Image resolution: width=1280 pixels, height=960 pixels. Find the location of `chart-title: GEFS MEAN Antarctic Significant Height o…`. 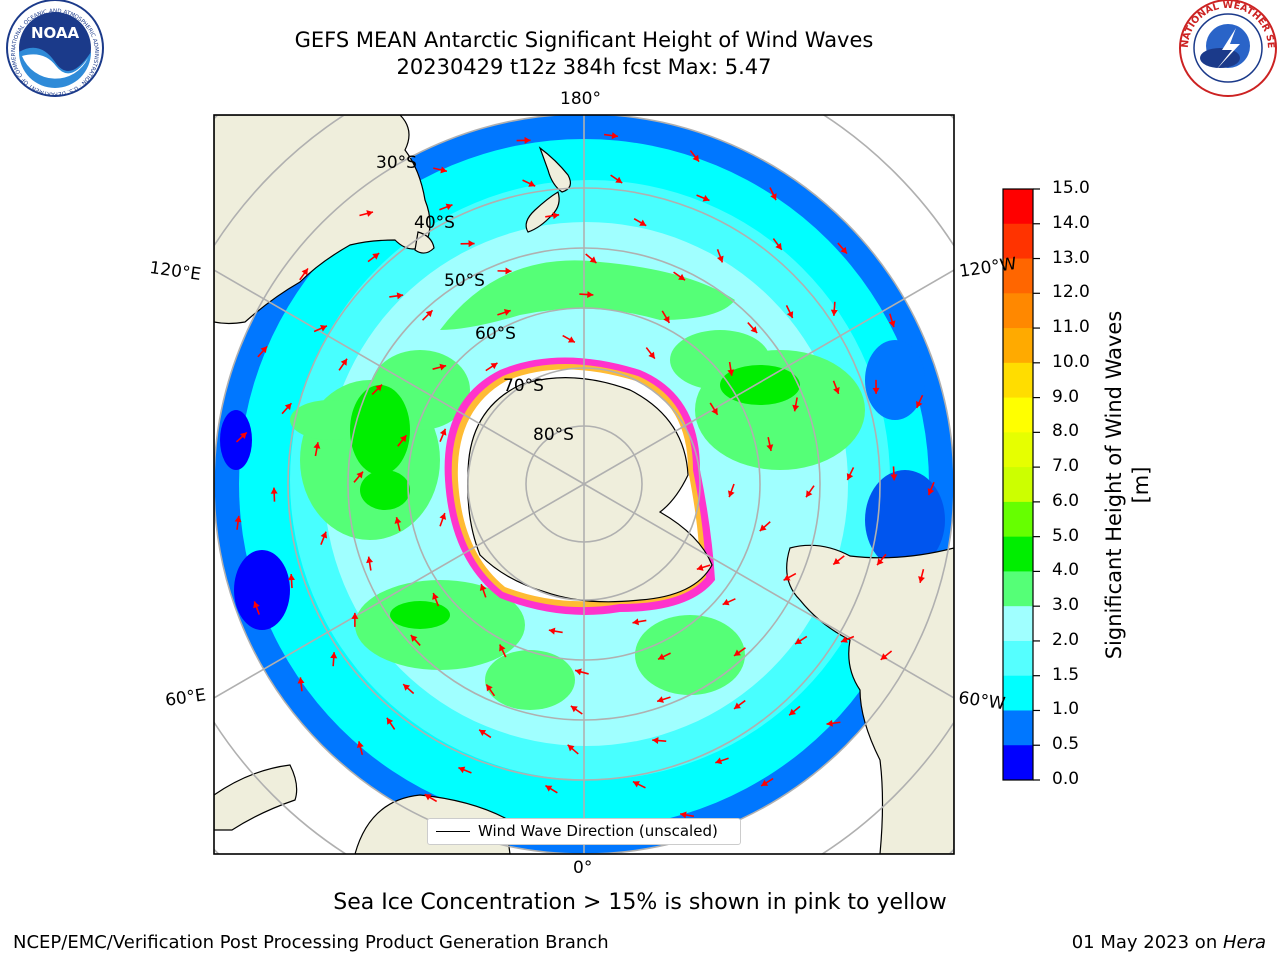

chart-title: GEFS MEAN Antarctic Significant Height o… is located at coordinates (584, 40).